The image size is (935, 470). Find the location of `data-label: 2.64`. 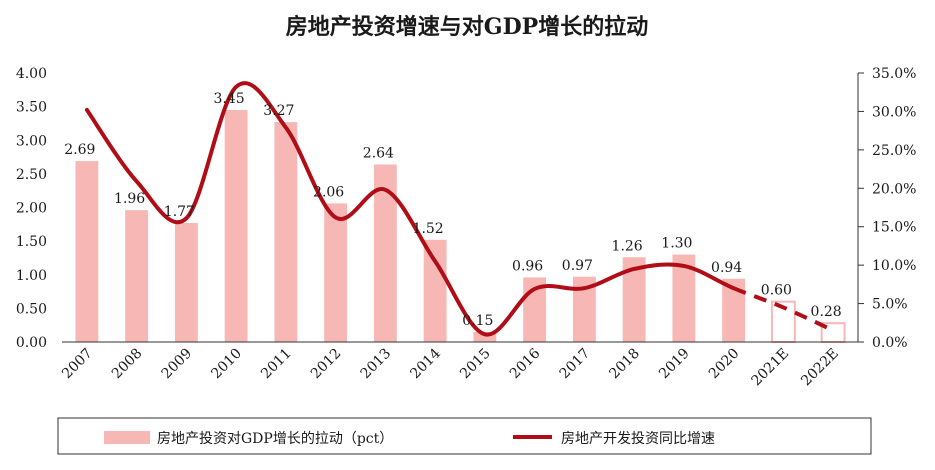

data-label: 2.64 is located at coordinates (378, 153).